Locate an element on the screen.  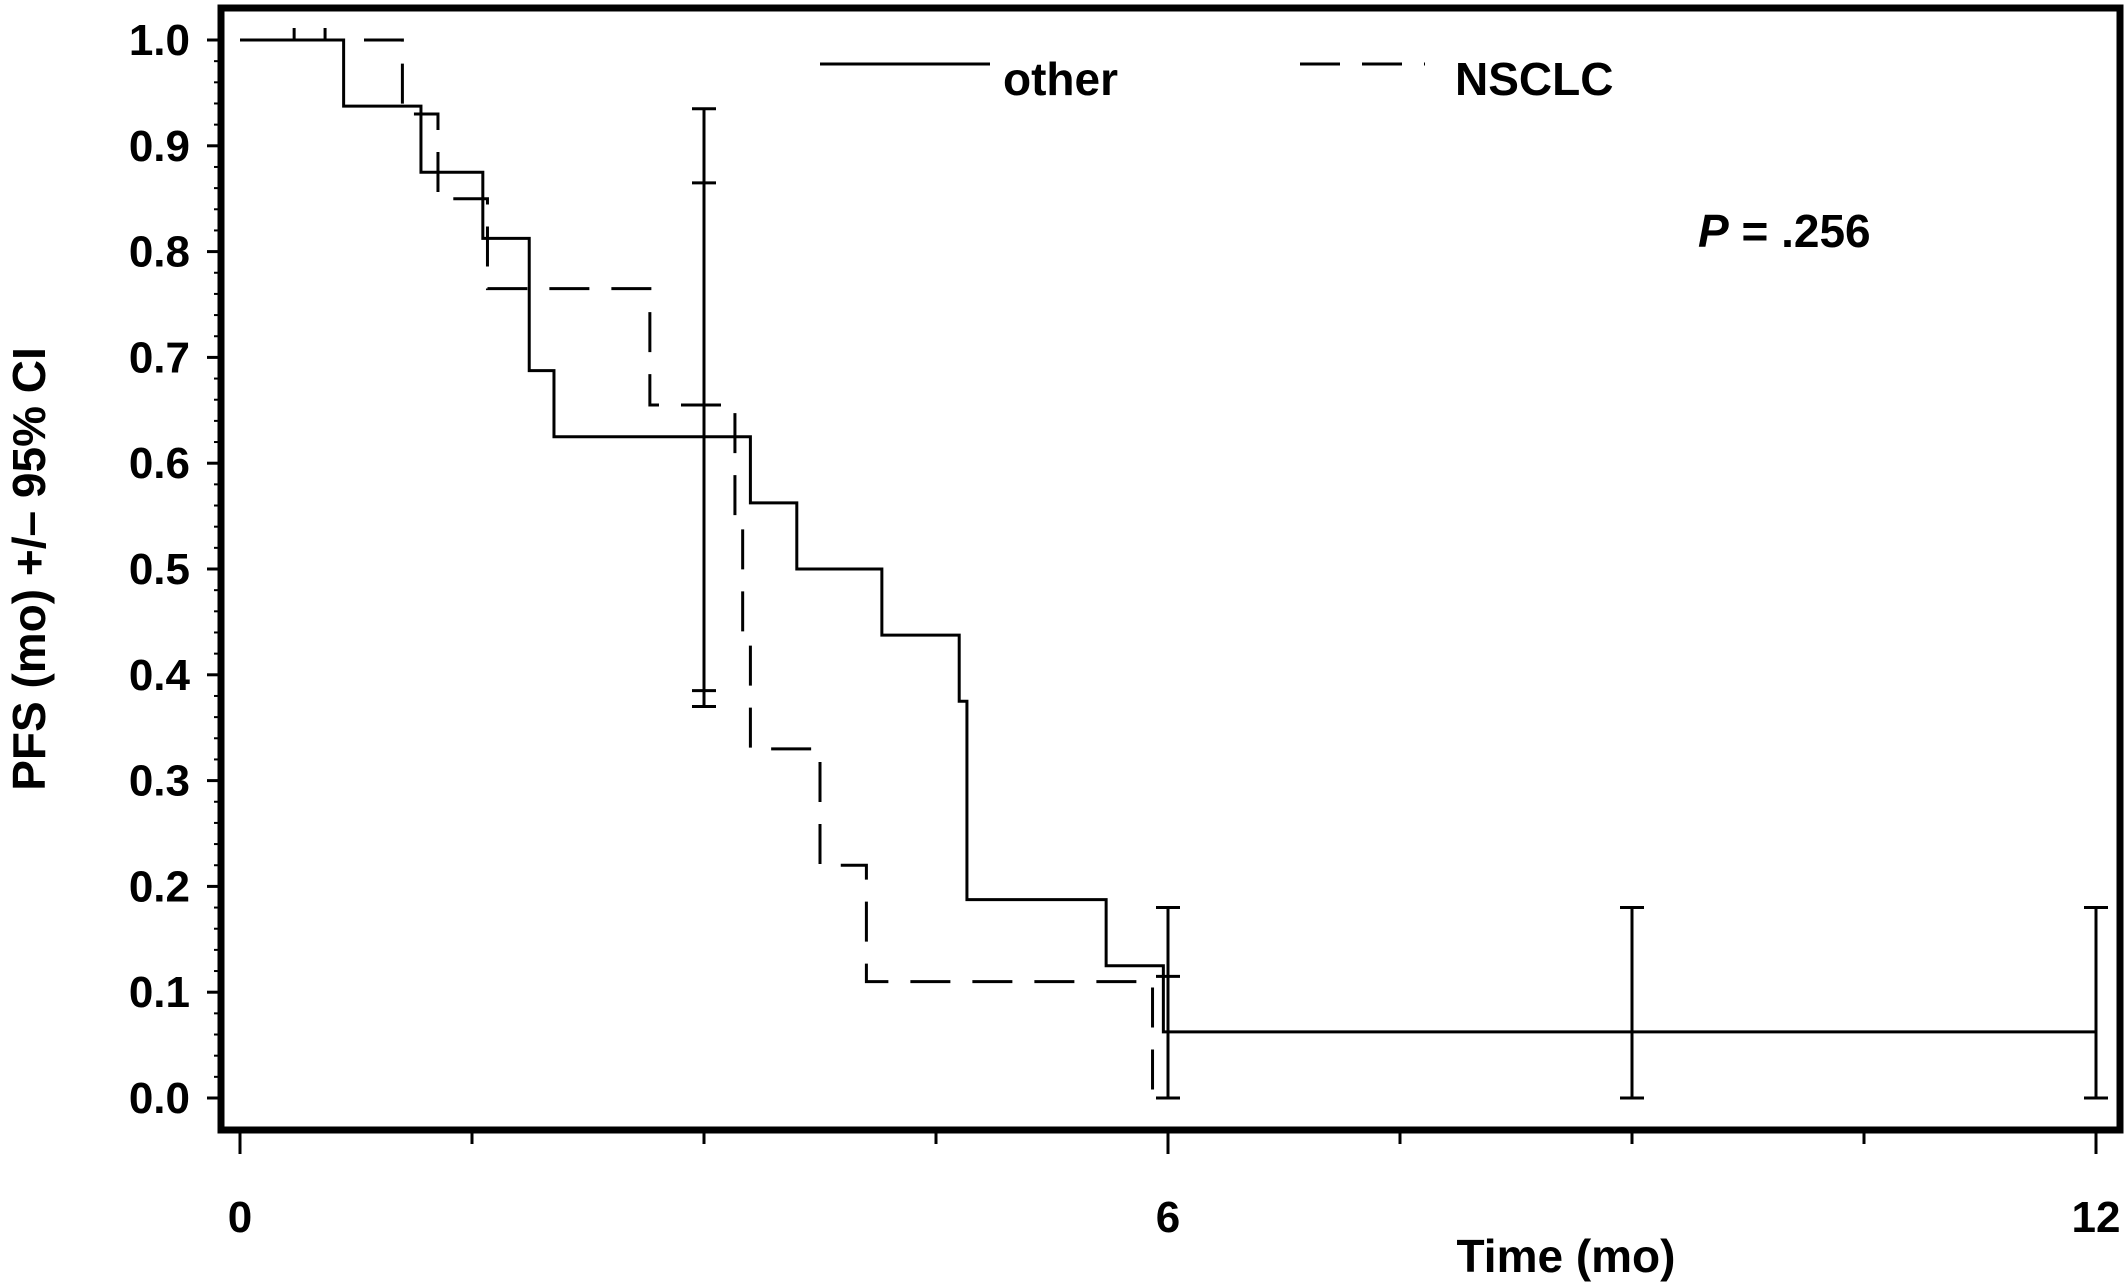
y-axis-title: PFS (mo) +/– 95% CI is located at coordinates (29, 569).